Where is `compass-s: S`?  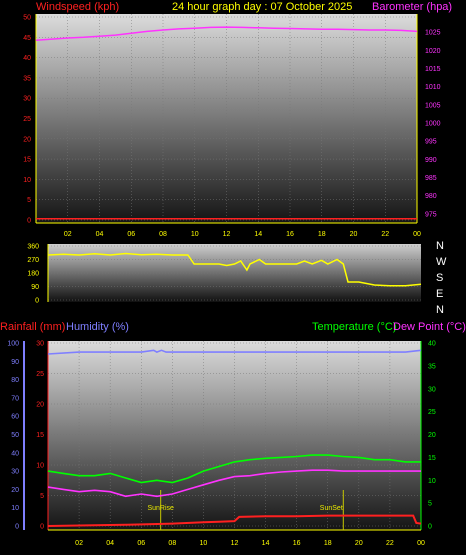 compass-s: S is located at coordinates (439, 278).